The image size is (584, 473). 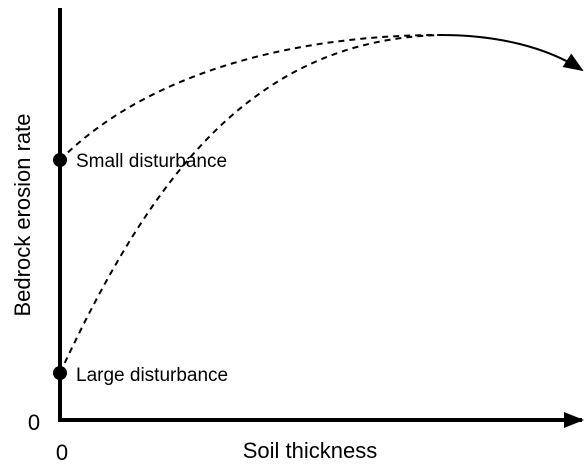 I want to click on shared-curve, so click(x=511, y=53).